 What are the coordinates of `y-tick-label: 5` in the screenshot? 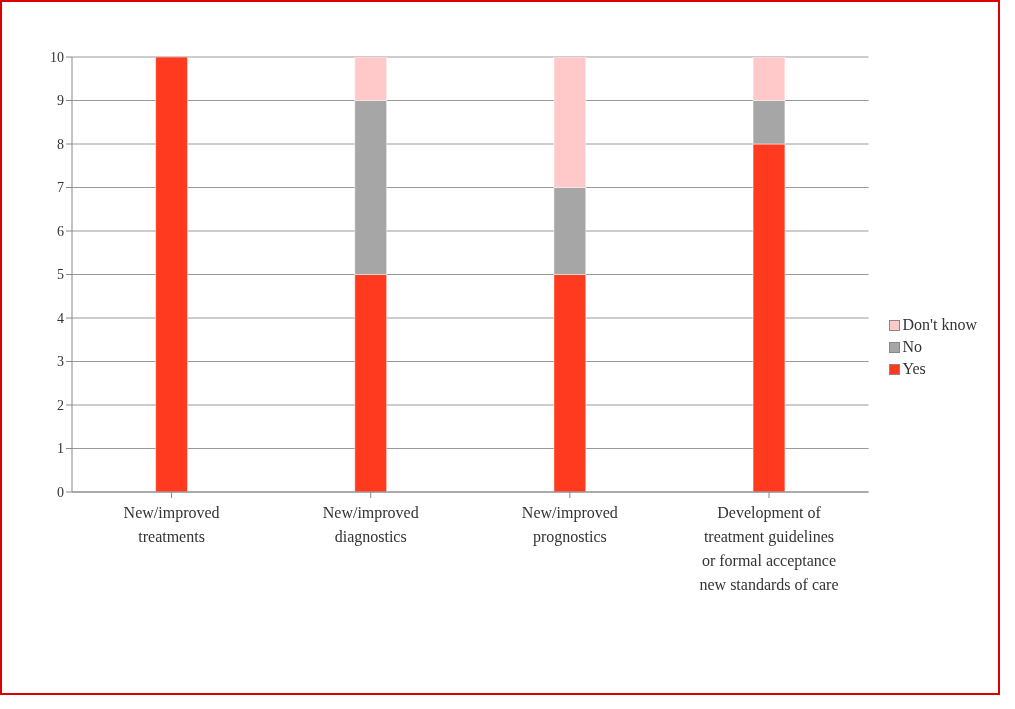 It's located at (60, 275).